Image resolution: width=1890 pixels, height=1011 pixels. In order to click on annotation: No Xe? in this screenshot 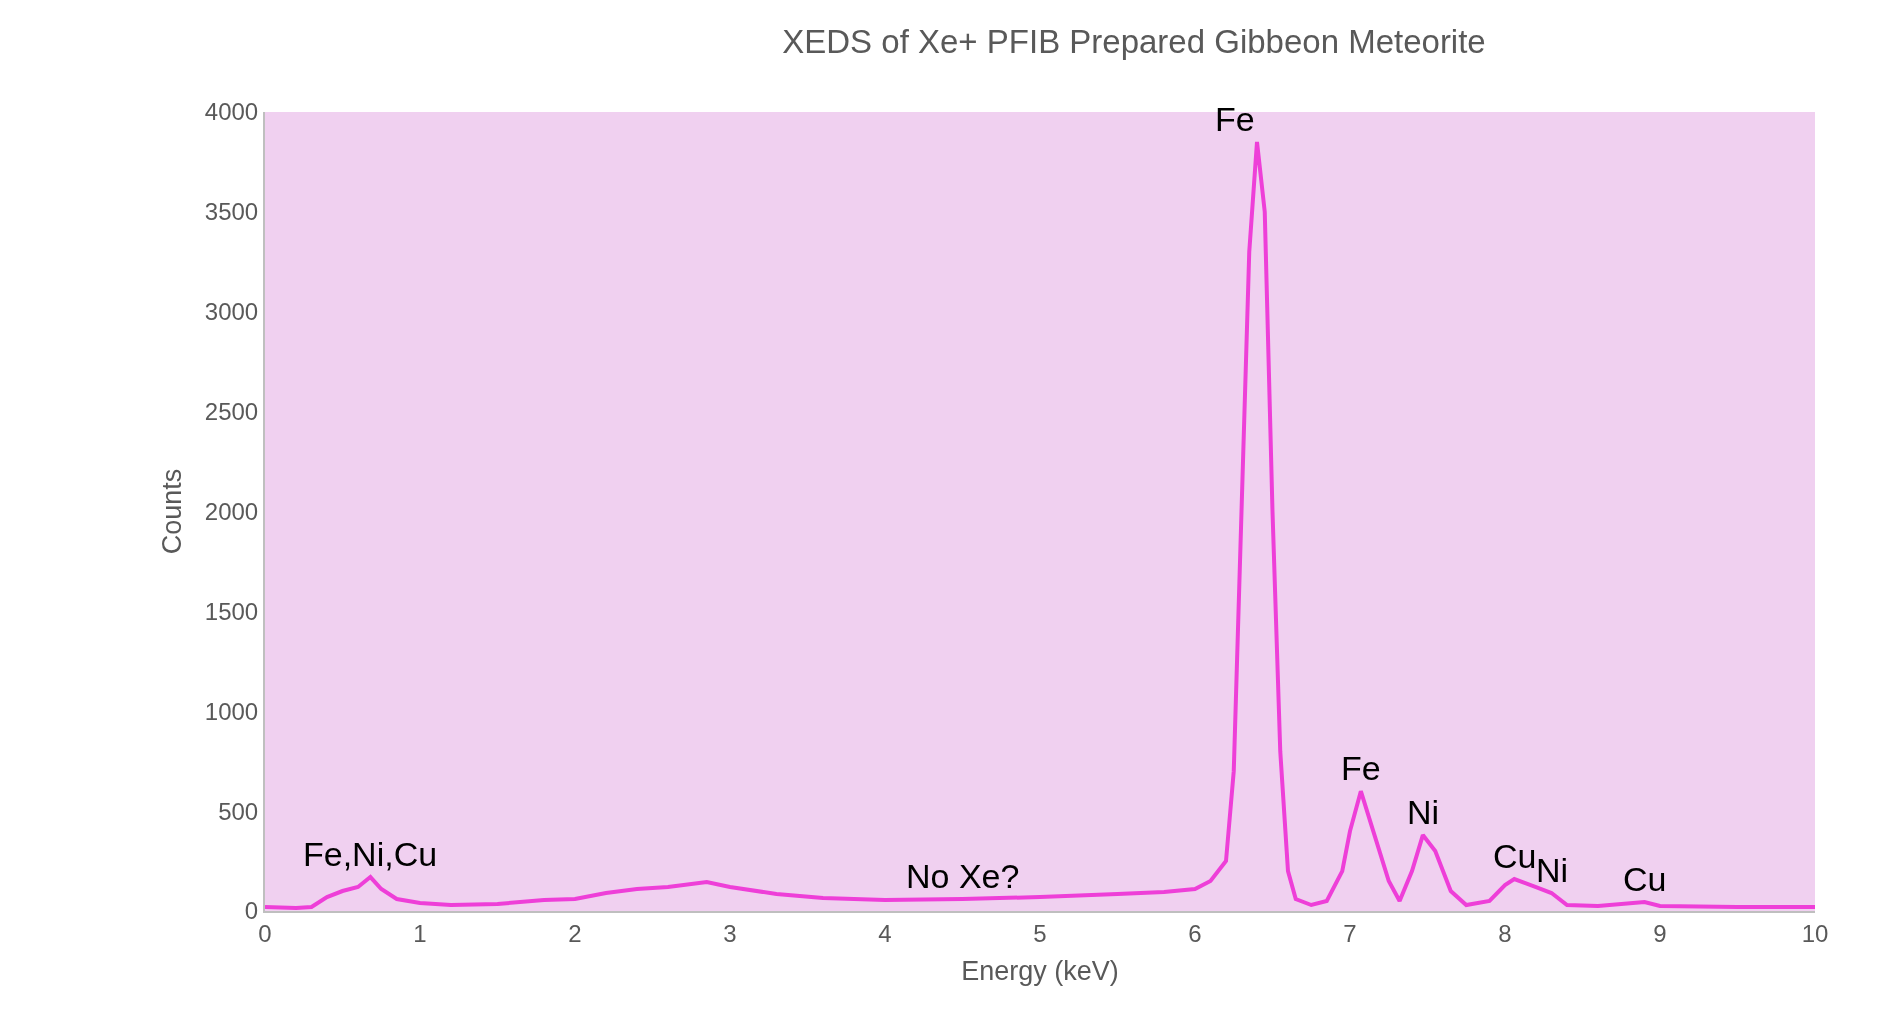, I will do `click(963, 876)`.